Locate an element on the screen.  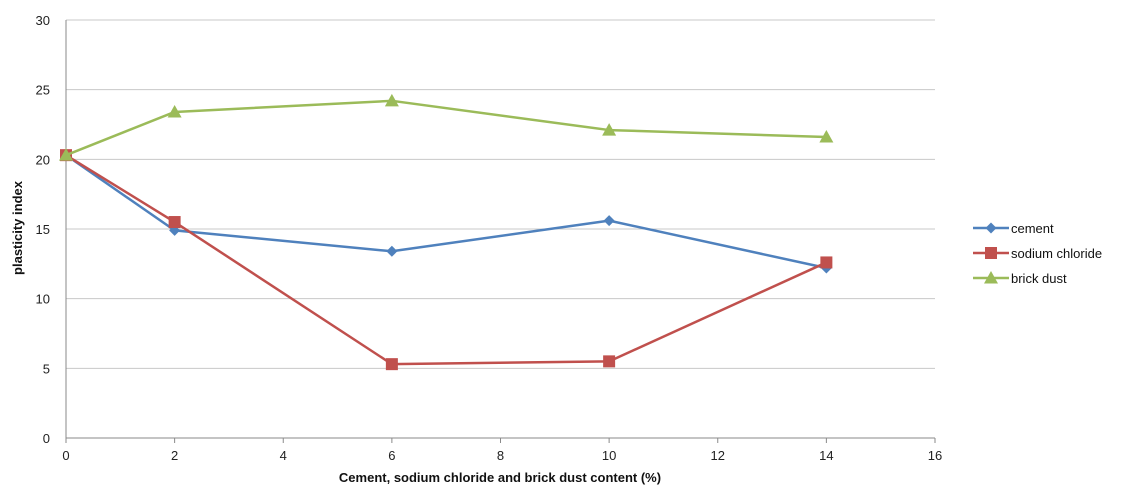
x-tick-label-10: 10 is located at coordinates (609, 455).